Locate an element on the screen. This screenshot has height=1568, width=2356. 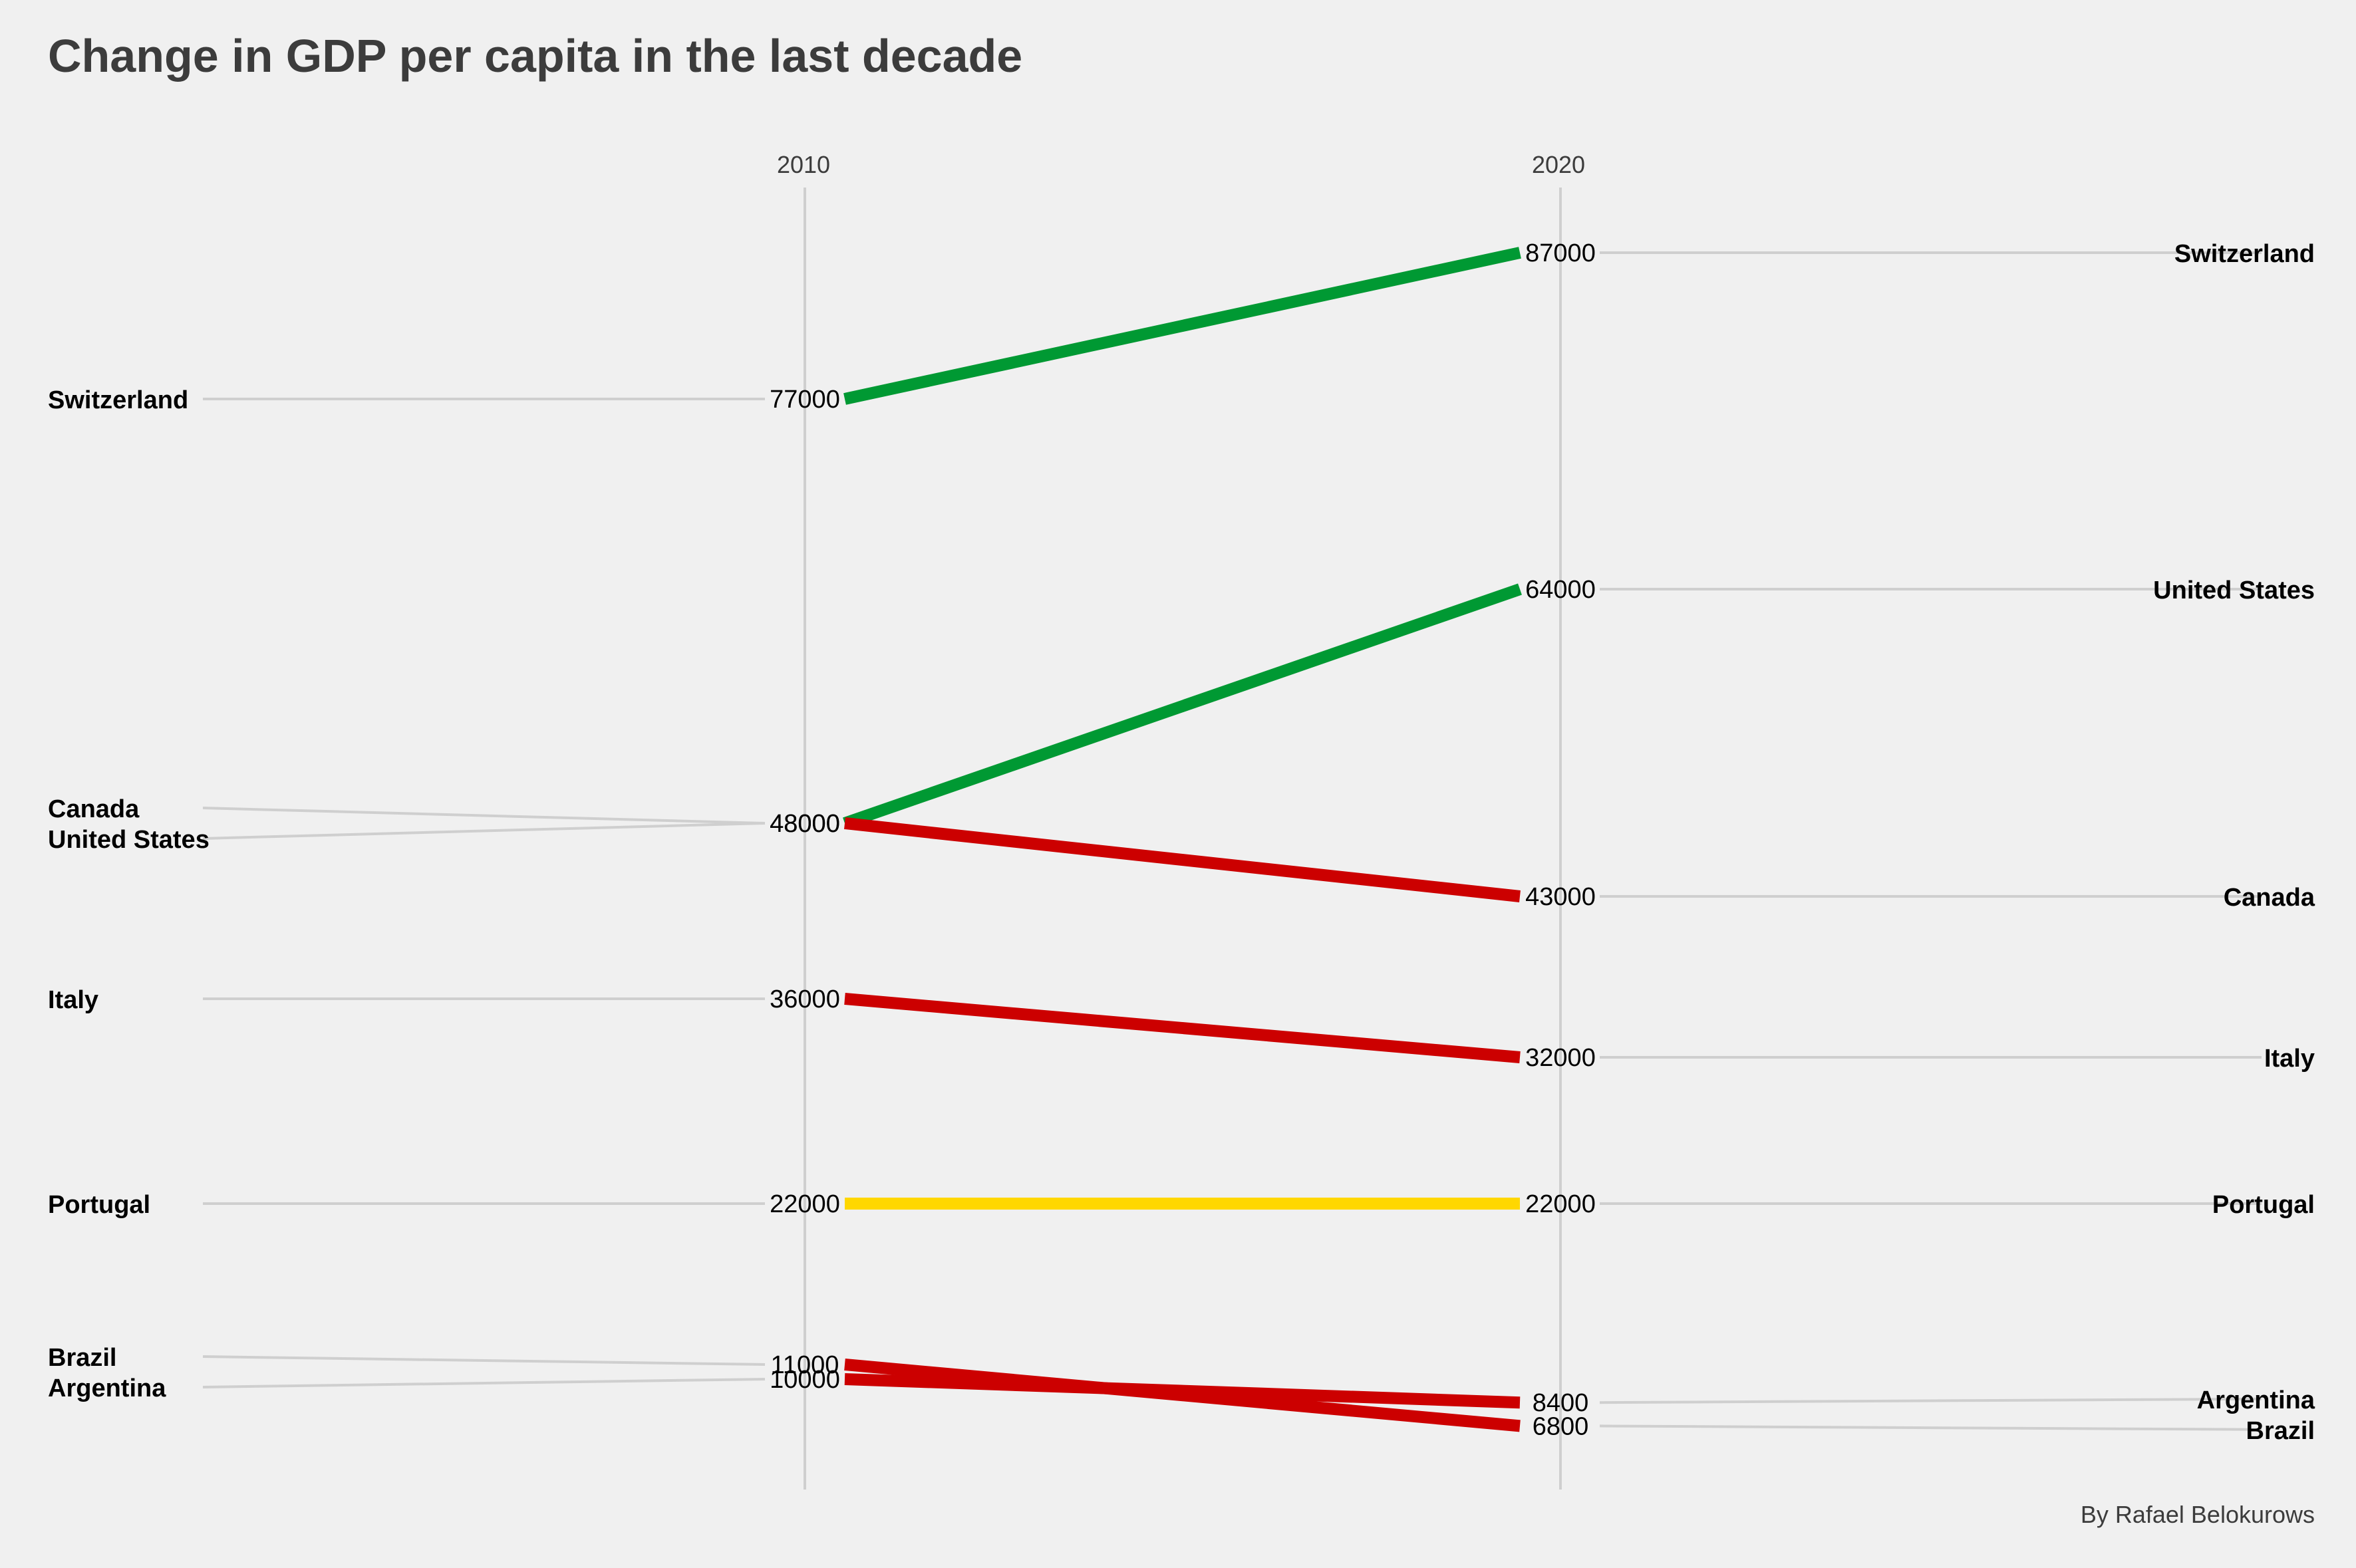
country-label-left-switzerland: Switzerland is located at coordinates (118, 400).